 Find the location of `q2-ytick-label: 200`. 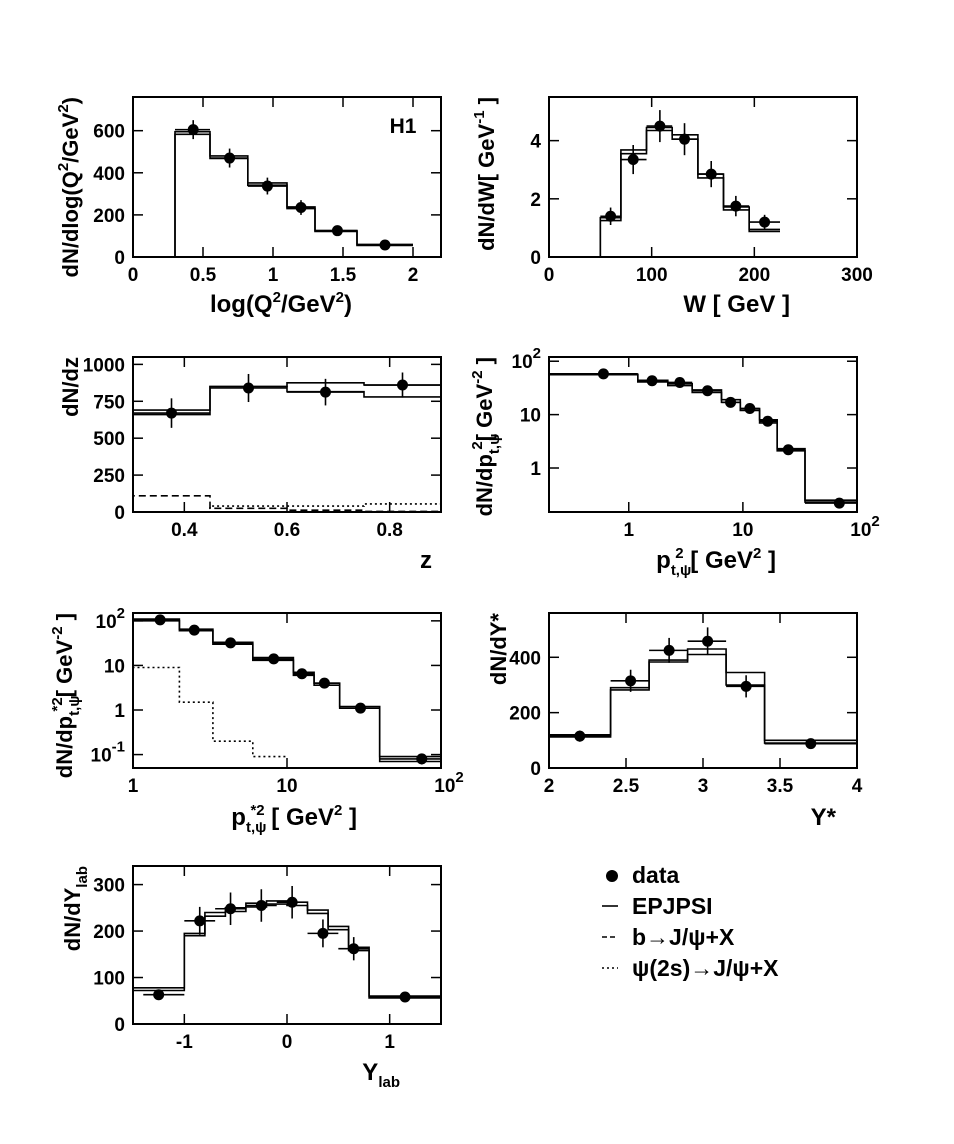

q2-ytick-label: 200 is located at coordinates (109, 216).